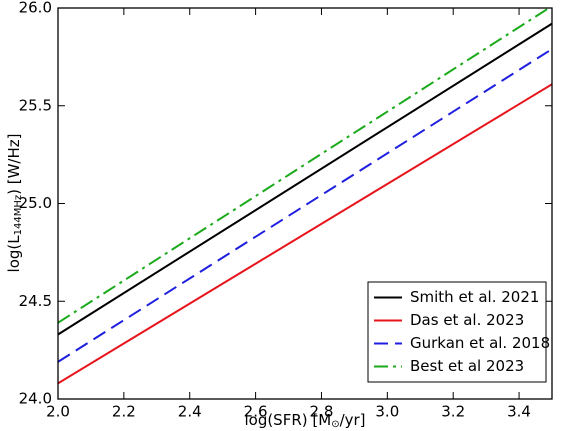 The width and height of the screenshot is (567, 431). I want to click on y-tick-label: 24.5, so click(35, 301).